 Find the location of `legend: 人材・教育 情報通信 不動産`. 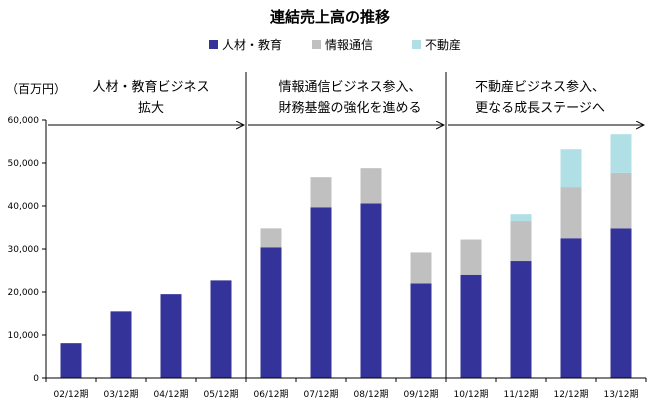

legend: 人材・教育 情報通信 不動産 is located at coordinates (335, 44).